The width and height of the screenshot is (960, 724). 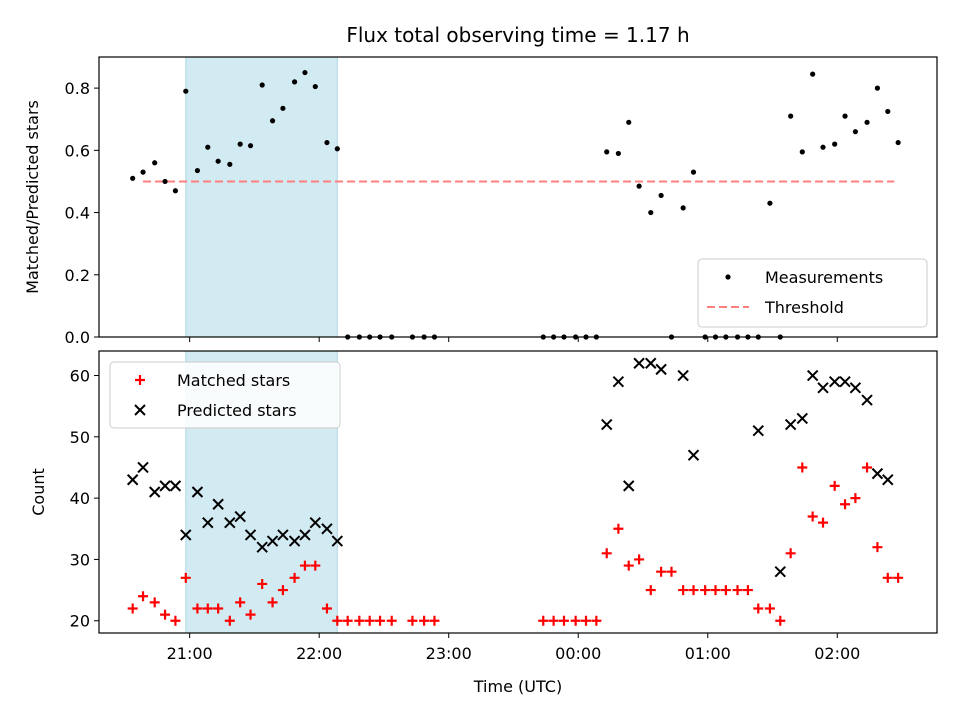 I want to click on top-legend: Measurements Threshold, so click(x=812, y=293).